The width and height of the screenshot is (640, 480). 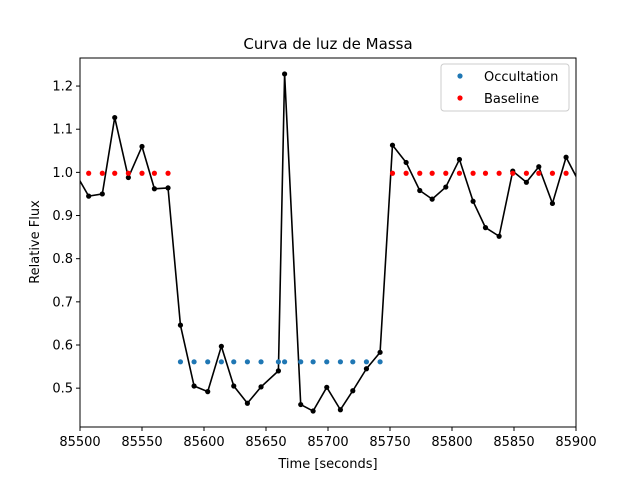 What do you see at coordinates (575, 442) in the screenshot?
I see `x-tick-label: 85900` at bounding box center [575, 442].